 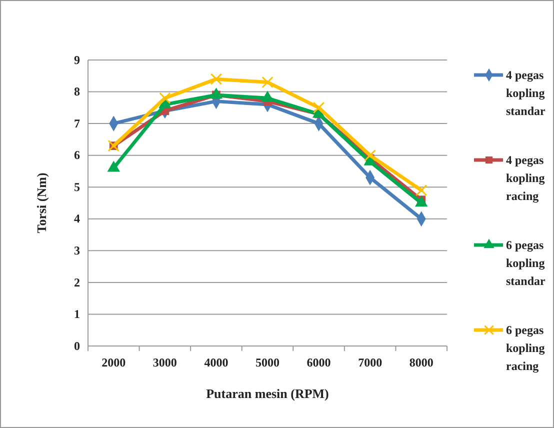 I want to click on y-tick-label: 5, so click(x=77, y=187).